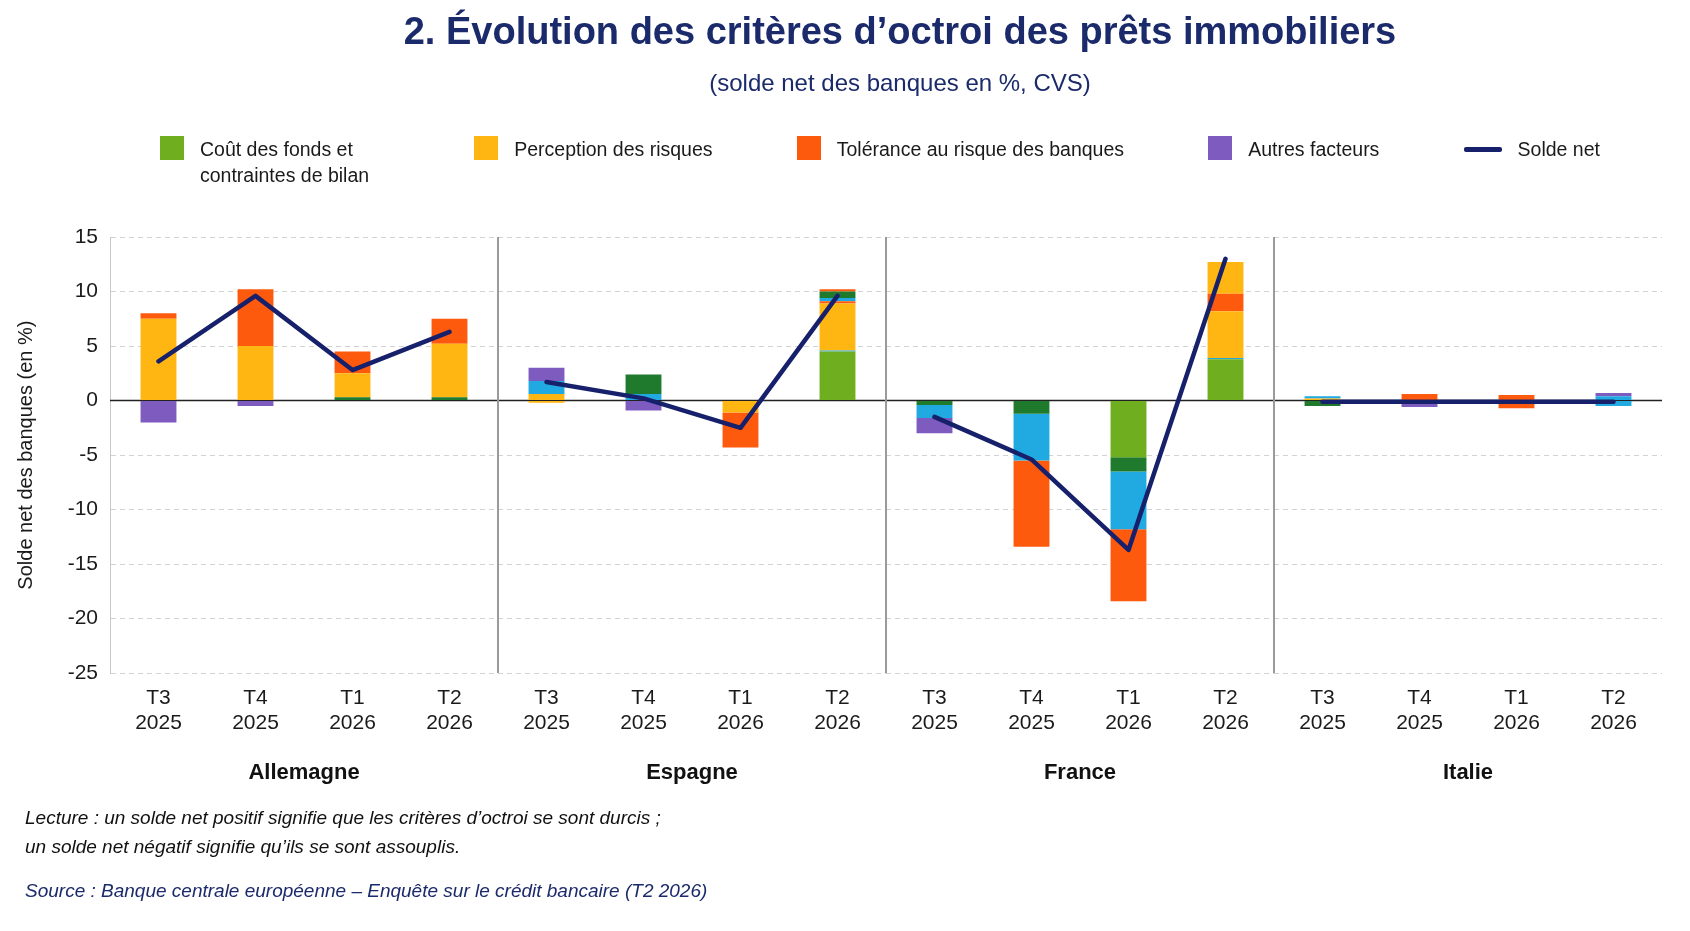 Image resolution: width=1690 pixels, height=931 pixels. I want to click on y-axis-title: Solde net des banques (en %), so click(24, 455).